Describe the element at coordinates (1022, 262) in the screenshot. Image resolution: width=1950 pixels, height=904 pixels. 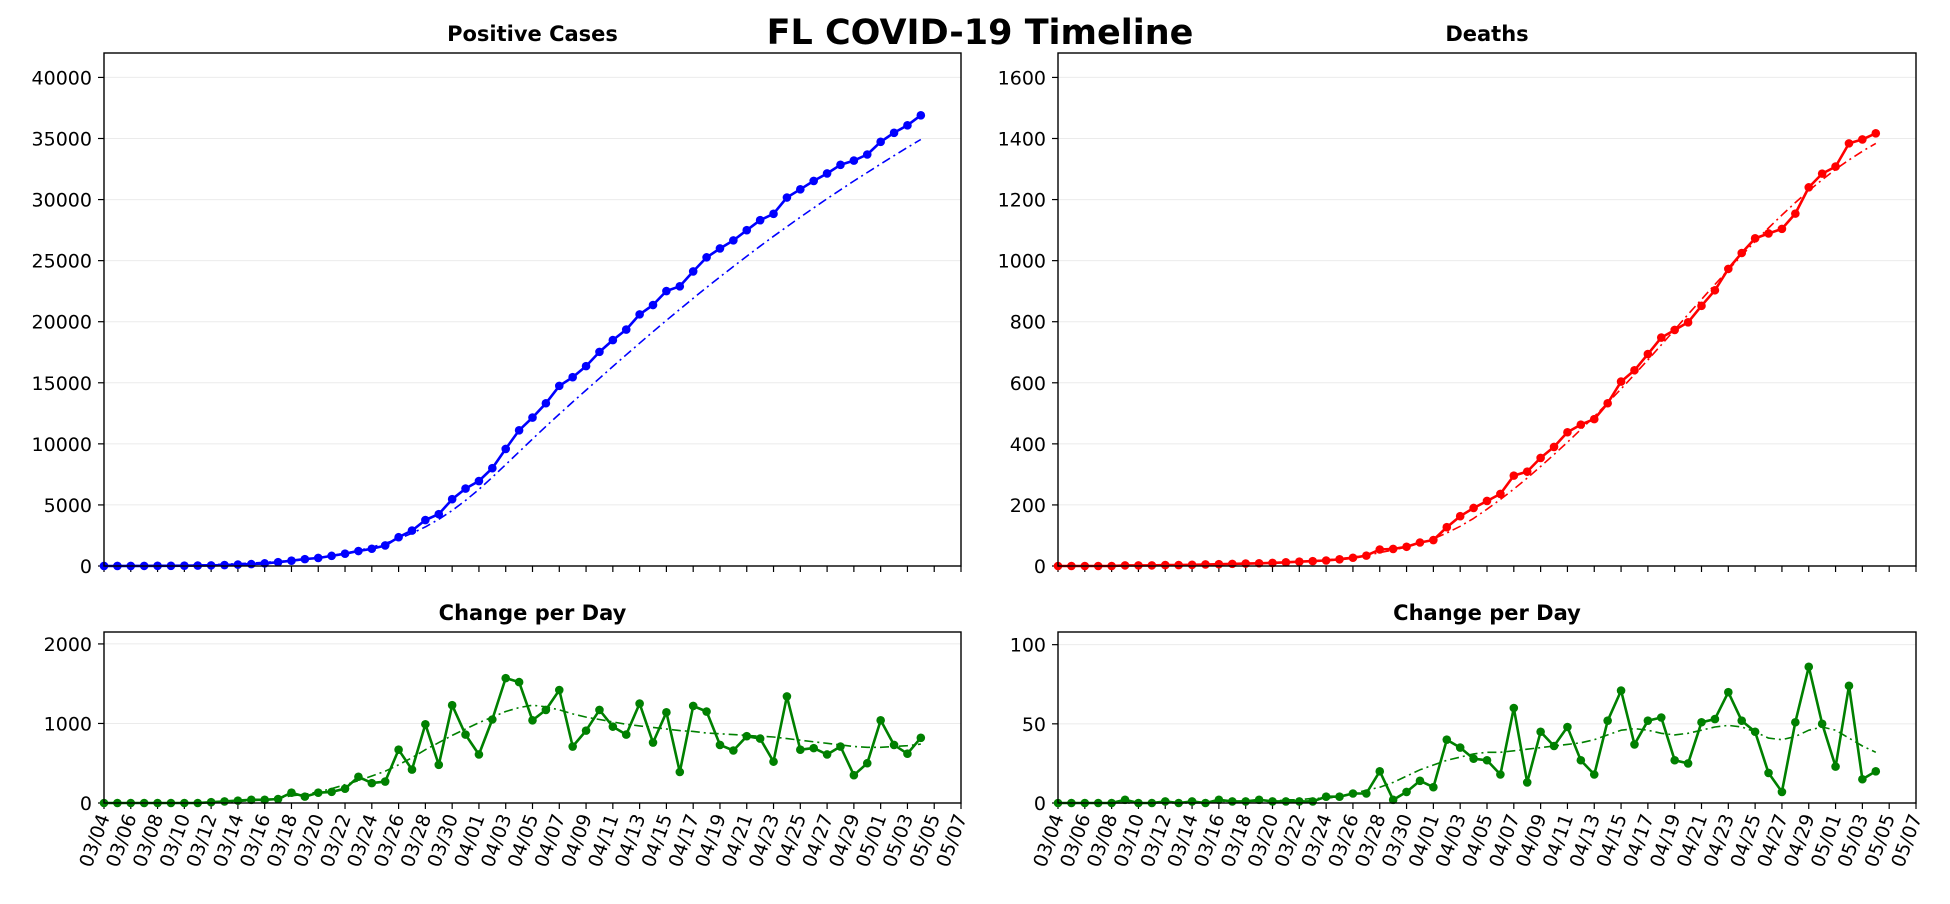
I see `y-tick-label-deaths-5: 1000` at that location.